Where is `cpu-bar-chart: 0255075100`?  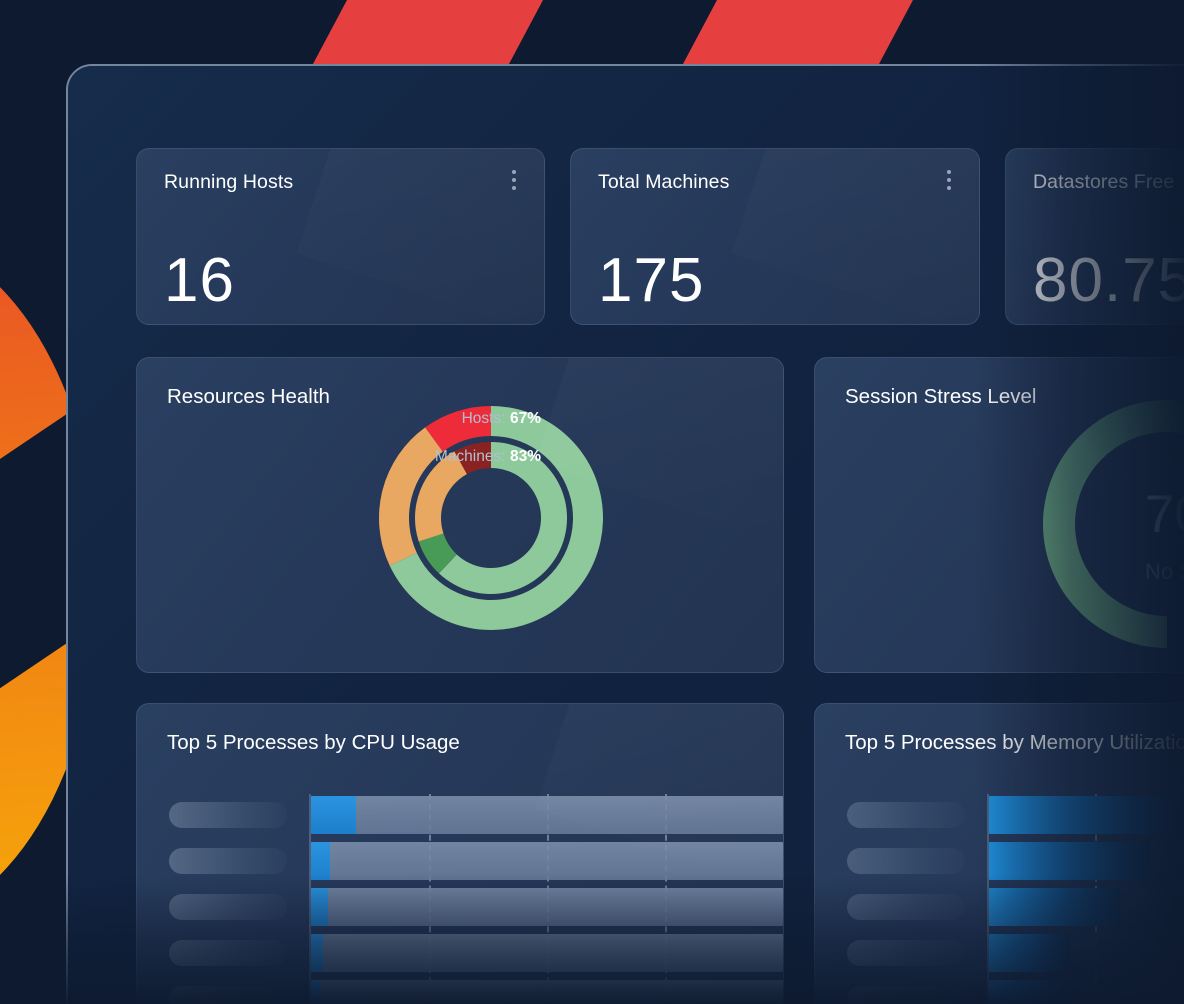
cpu-bar-chart: 0255075100 is located at coordinates (460, 891).